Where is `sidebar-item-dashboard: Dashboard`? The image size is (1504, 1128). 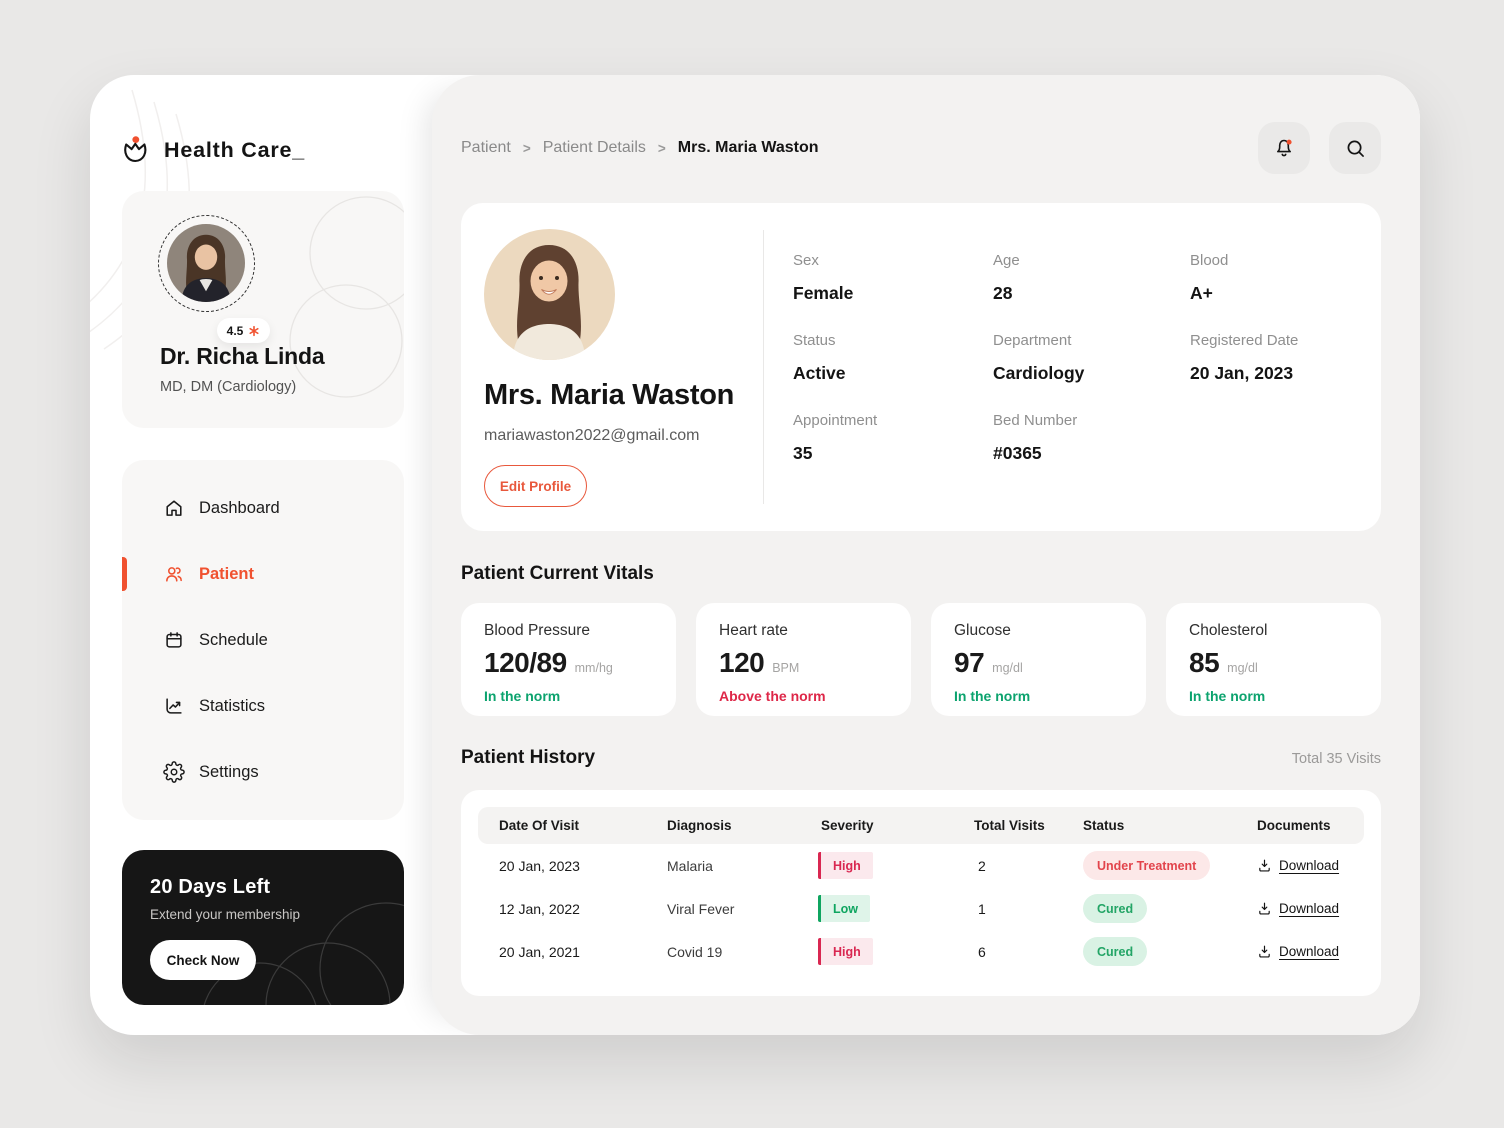 sidebar-item-dashboard: Dashboard is located at coordinates (263, 508).